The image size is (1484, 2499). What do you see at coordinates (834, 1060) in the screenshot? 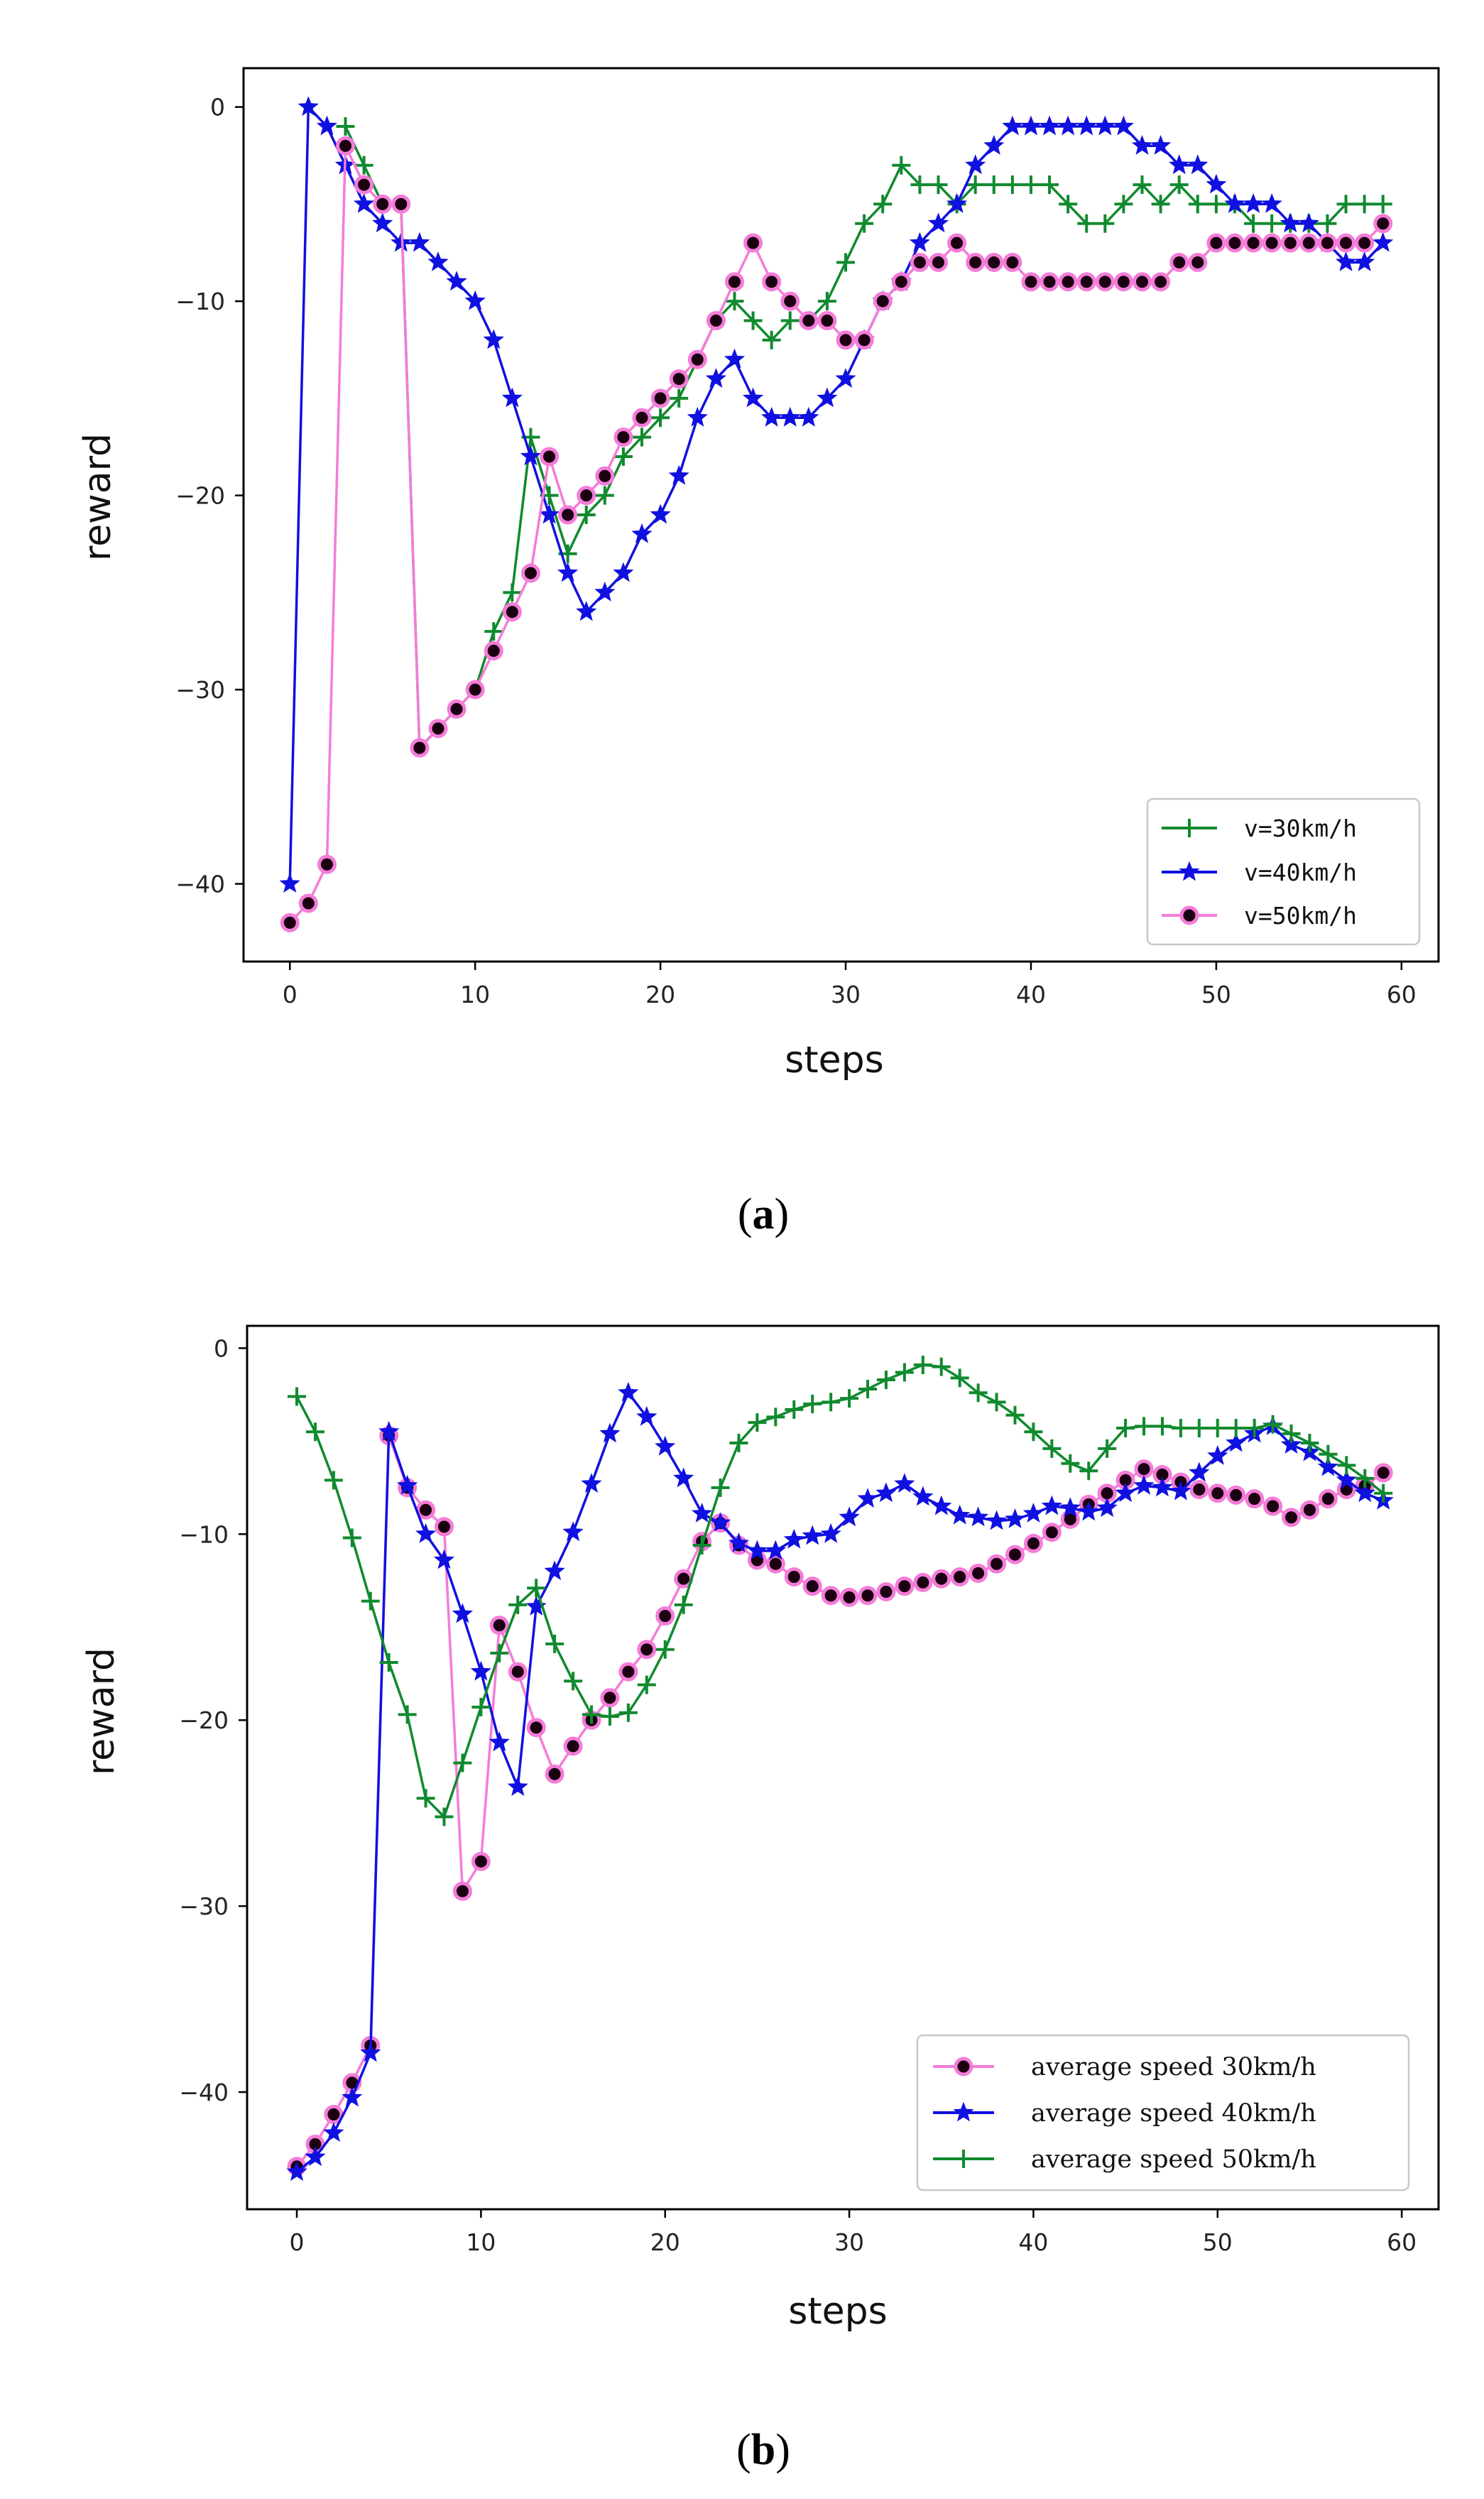
I see `chart-a-xlabel: steps` at bounding box center [834, 1060].